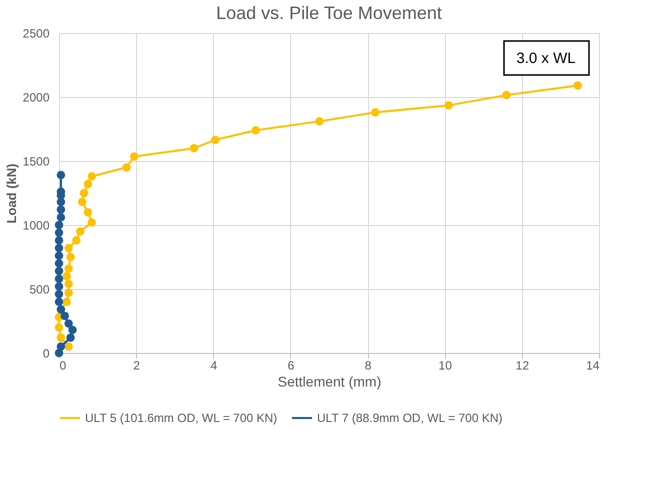 The image size is (650, 497). Describe the element at coordinates (46, 353) in the screenshot. I see `y-tick-label: 0` at that location.